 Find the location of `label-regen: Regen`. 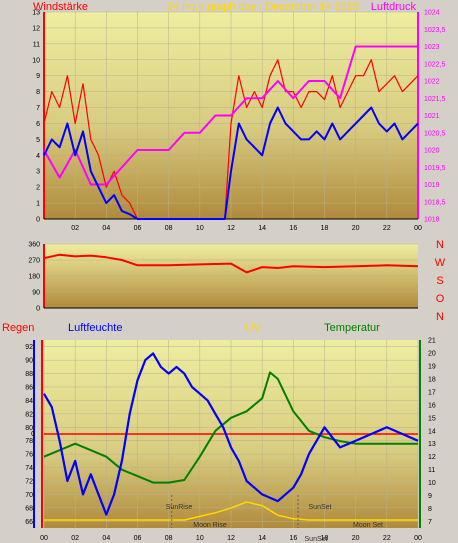

label-regen: Regen is located at coordinates (18, 328).